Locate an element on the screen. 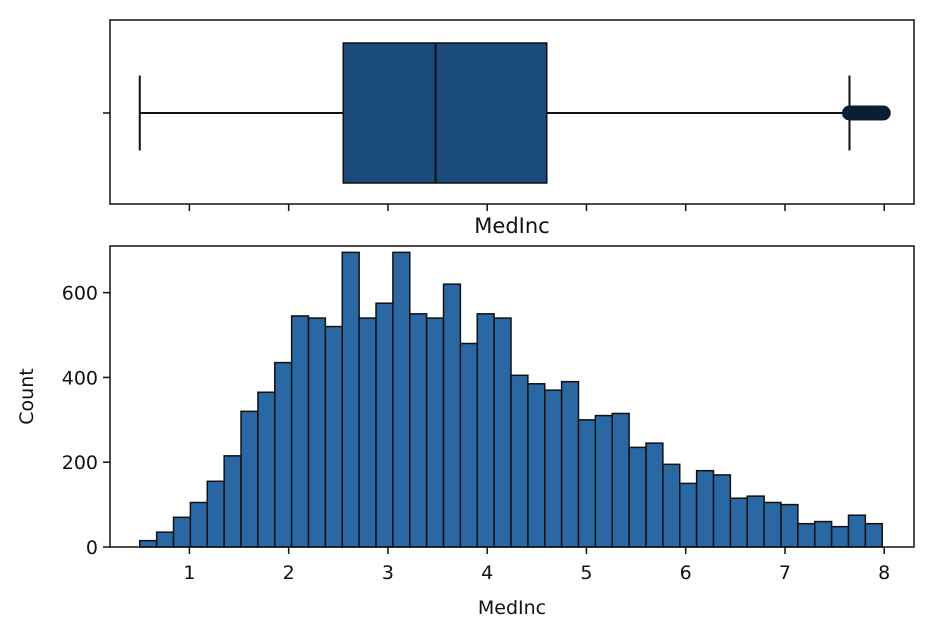 This screenshot has height=631, width=926. box-plot-x-axis-label: MedInc is located at coordinates (511, 226).